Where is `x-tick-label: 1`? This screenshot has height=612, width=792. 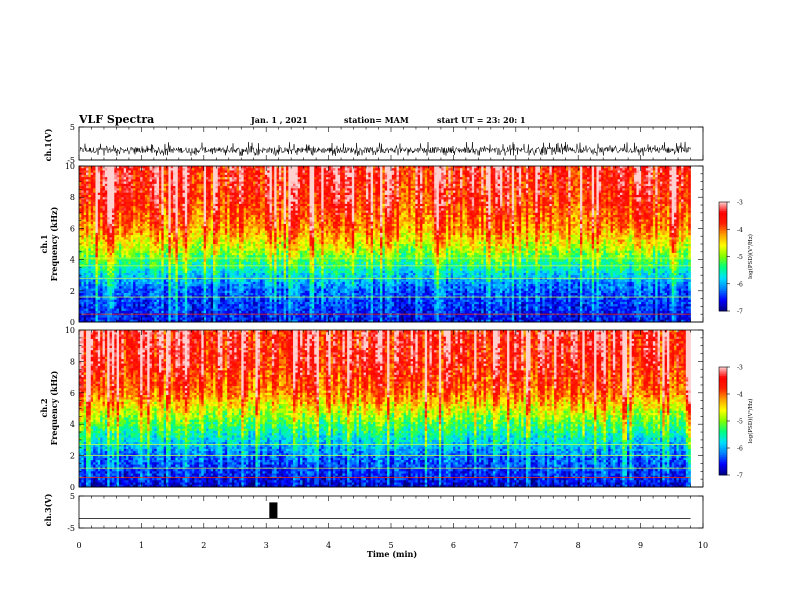 x-tick-label: 1 is located at coordinates (141, 545).